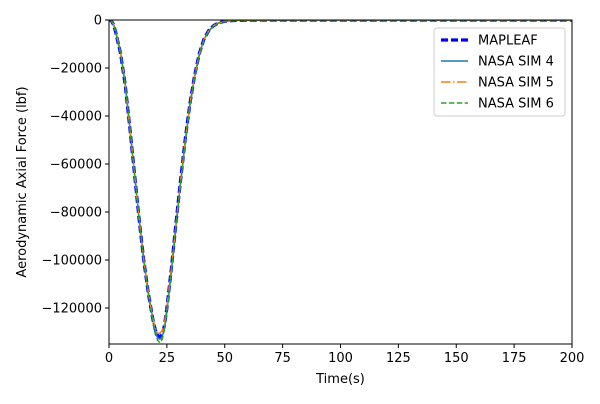 This screenshot has height=404, width=600. What do you see at coordinates (514, 358) in the screenshot?
I see `x-tick-label: 175` at bounding box center [514, 358].